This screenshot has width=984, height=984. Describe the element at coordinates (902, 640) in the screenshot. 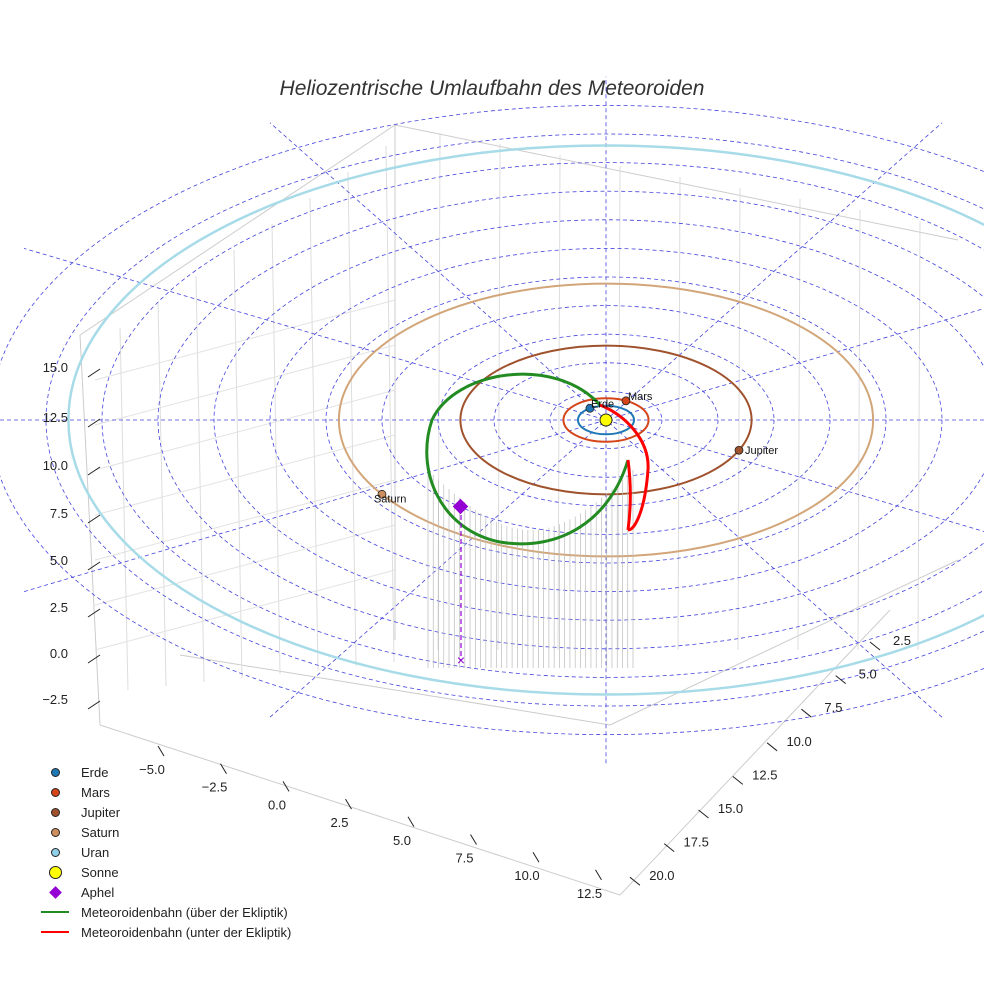

I see `y-tick-label: 2.5` at that location.